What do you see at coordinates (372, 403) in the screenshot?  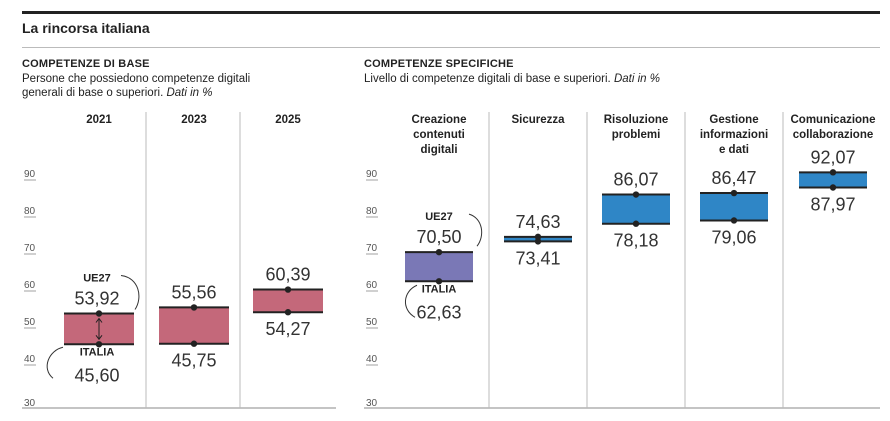 I see `right-ytick: 30` at bounding box center [372, 403].